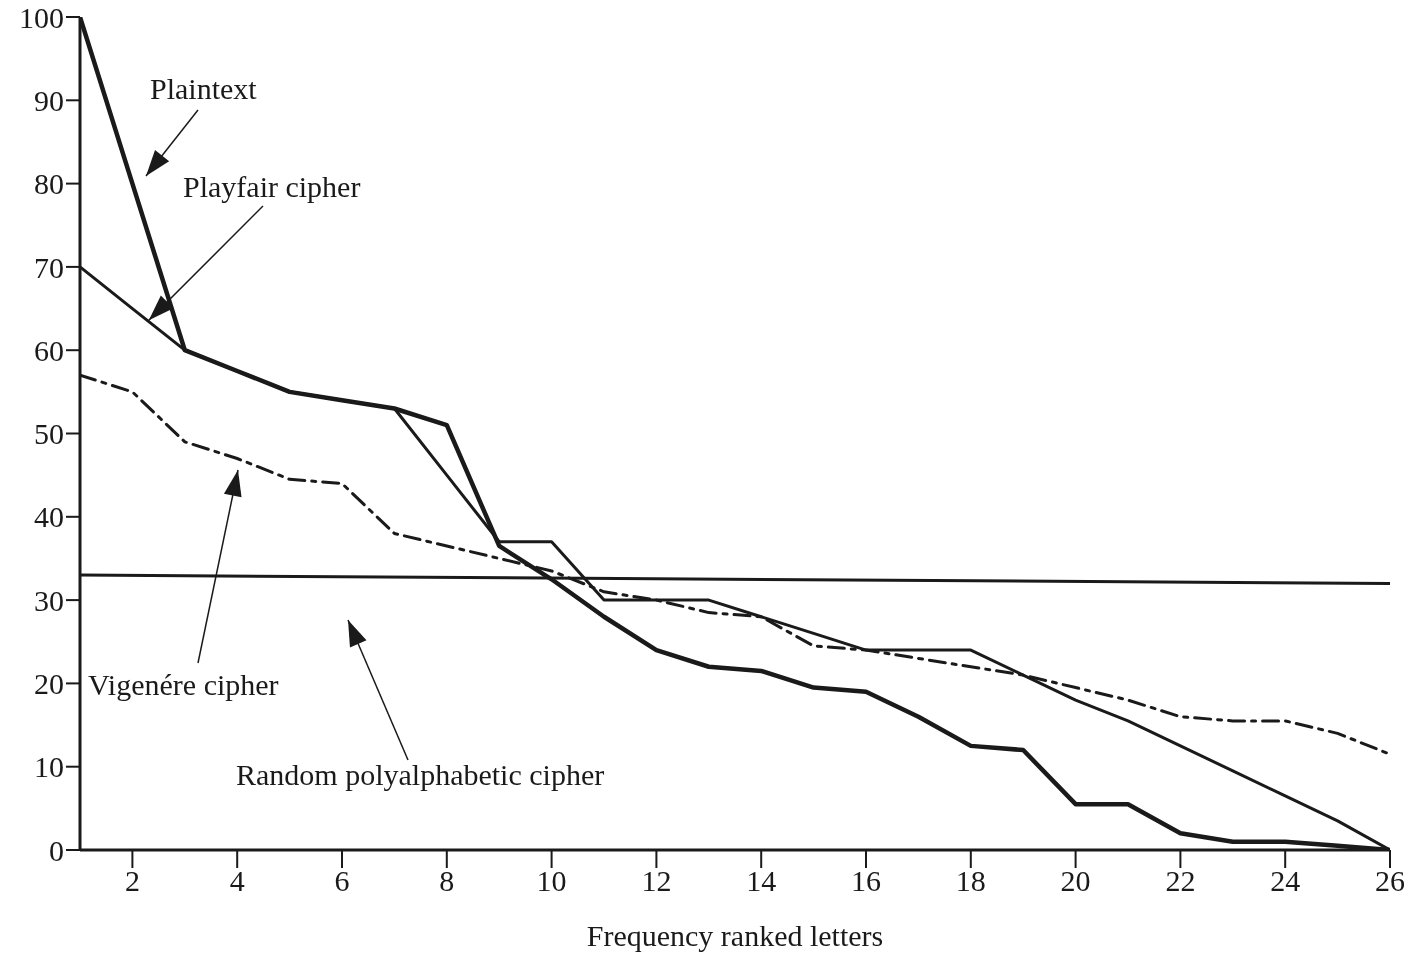 The height and width of the screenshot is (972, 1412). Describe the element at coordinates (551, 881) in the screenshot. I see `x-tick-label: 10` at that location.